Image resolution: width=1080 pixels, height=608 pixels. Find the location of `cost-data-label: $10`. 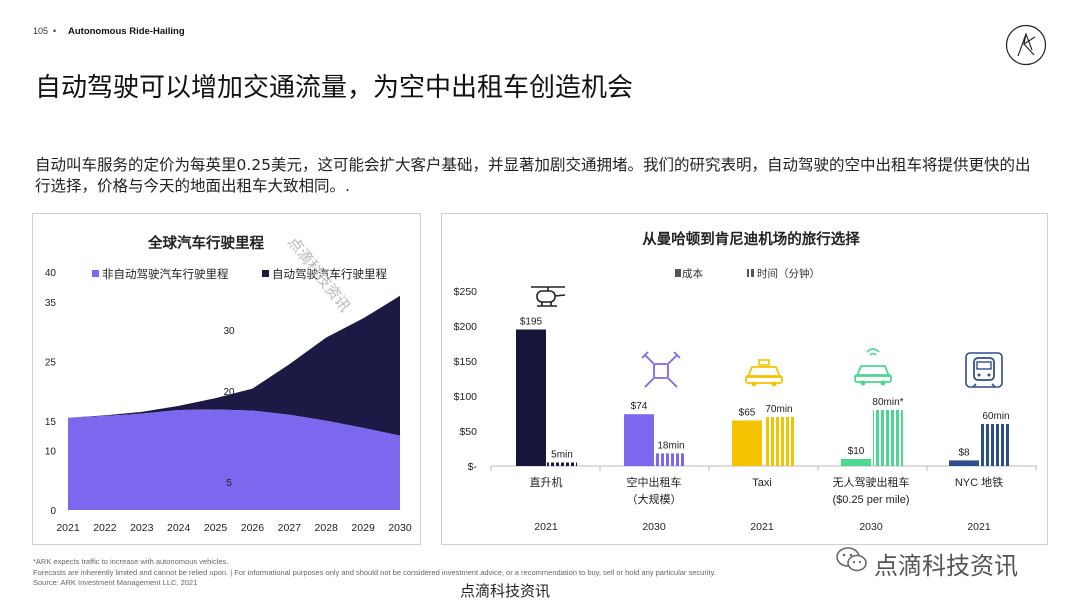

cost-data-label: $10 is located at coordinates (856, 451).